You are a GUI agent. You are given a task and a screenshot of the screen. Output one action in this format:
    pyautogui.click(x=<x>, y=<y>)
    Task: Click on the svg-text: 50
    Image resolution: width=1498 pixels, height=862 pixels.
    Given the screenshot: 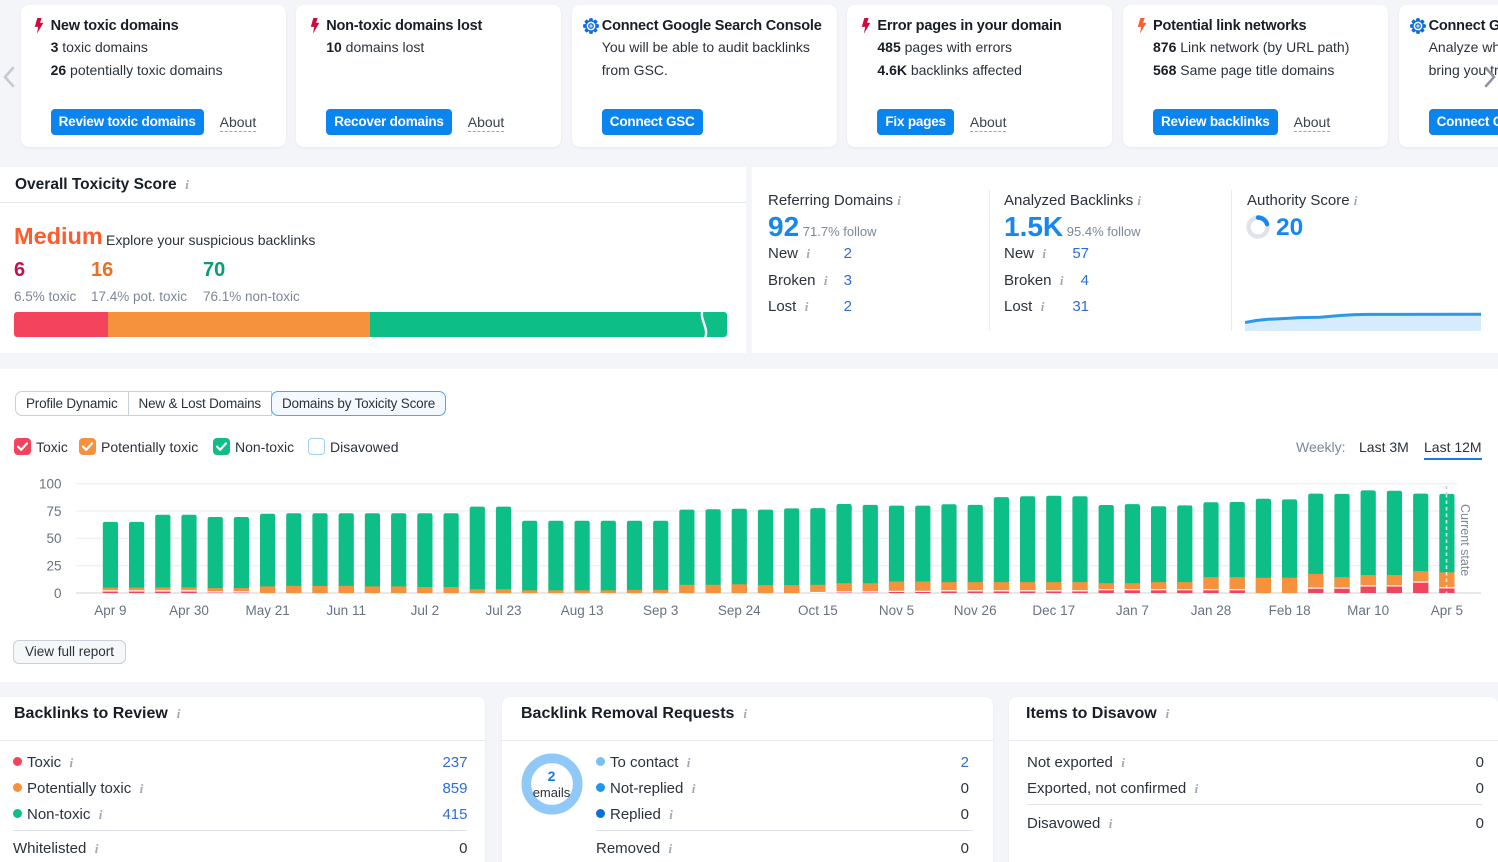 What is the action you would take?
    pyautogui.click(x=53, y=538)
    